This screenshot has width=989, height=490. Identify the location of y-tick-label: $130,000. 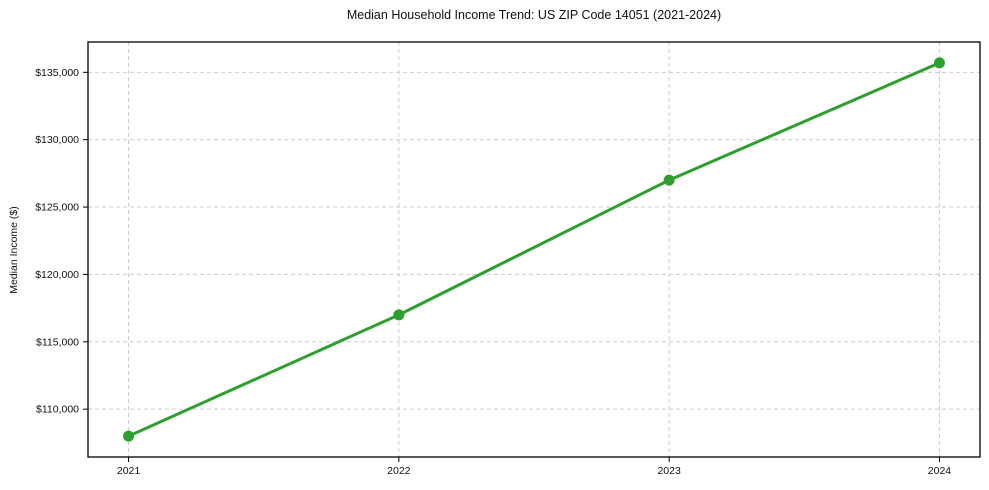
(57, 140).